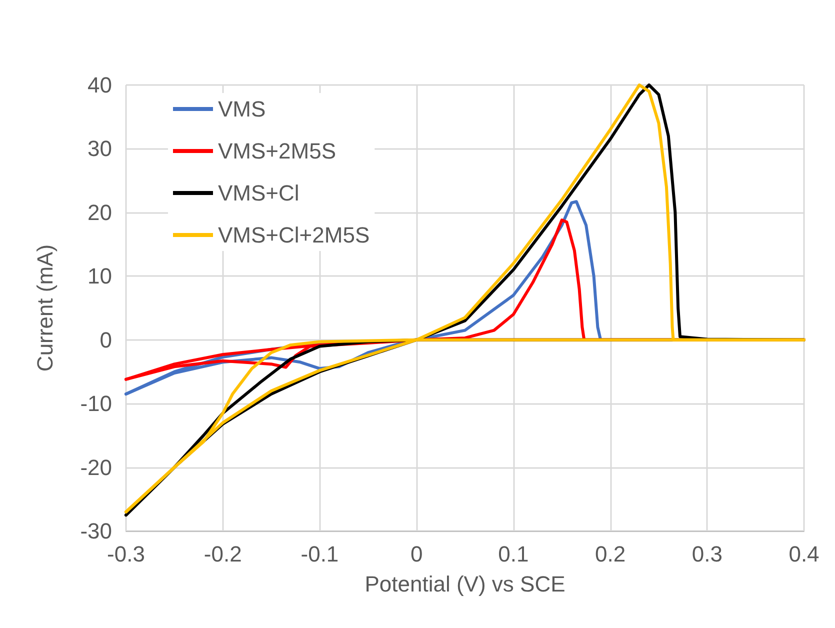  Describe the element at coordinates (96, 467) in the screenshot. I see `y-tick-label: -20` at that location.